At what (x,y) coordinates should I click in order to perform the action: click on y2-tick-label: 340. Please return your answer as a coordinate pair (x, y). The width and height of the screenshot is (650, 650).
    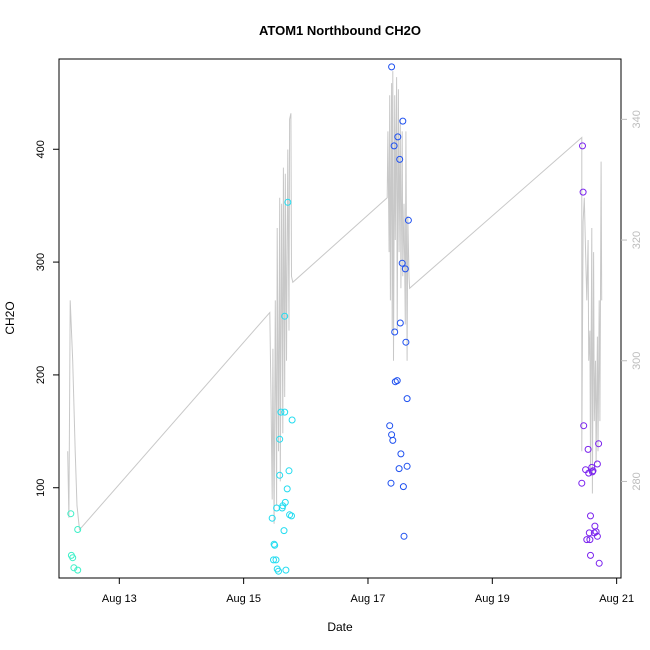
    Looking at the image, I should click on (637, 119).